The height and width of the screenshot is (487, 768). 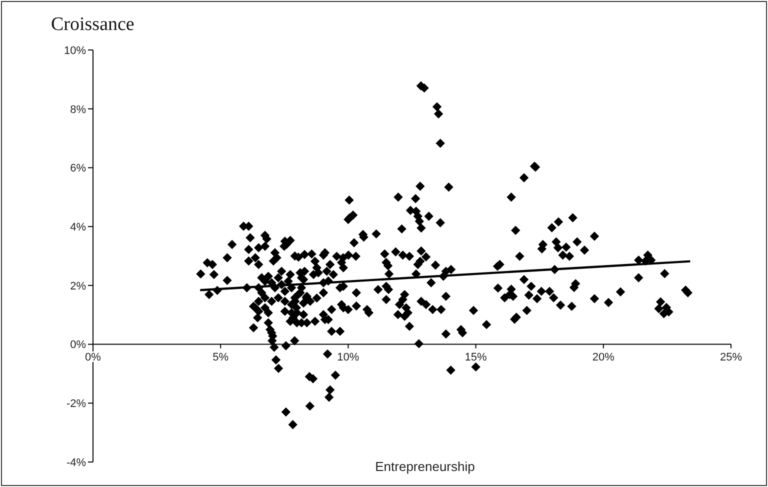 I want to click on y-tick-label: 10%, so click(x=75, y=50).